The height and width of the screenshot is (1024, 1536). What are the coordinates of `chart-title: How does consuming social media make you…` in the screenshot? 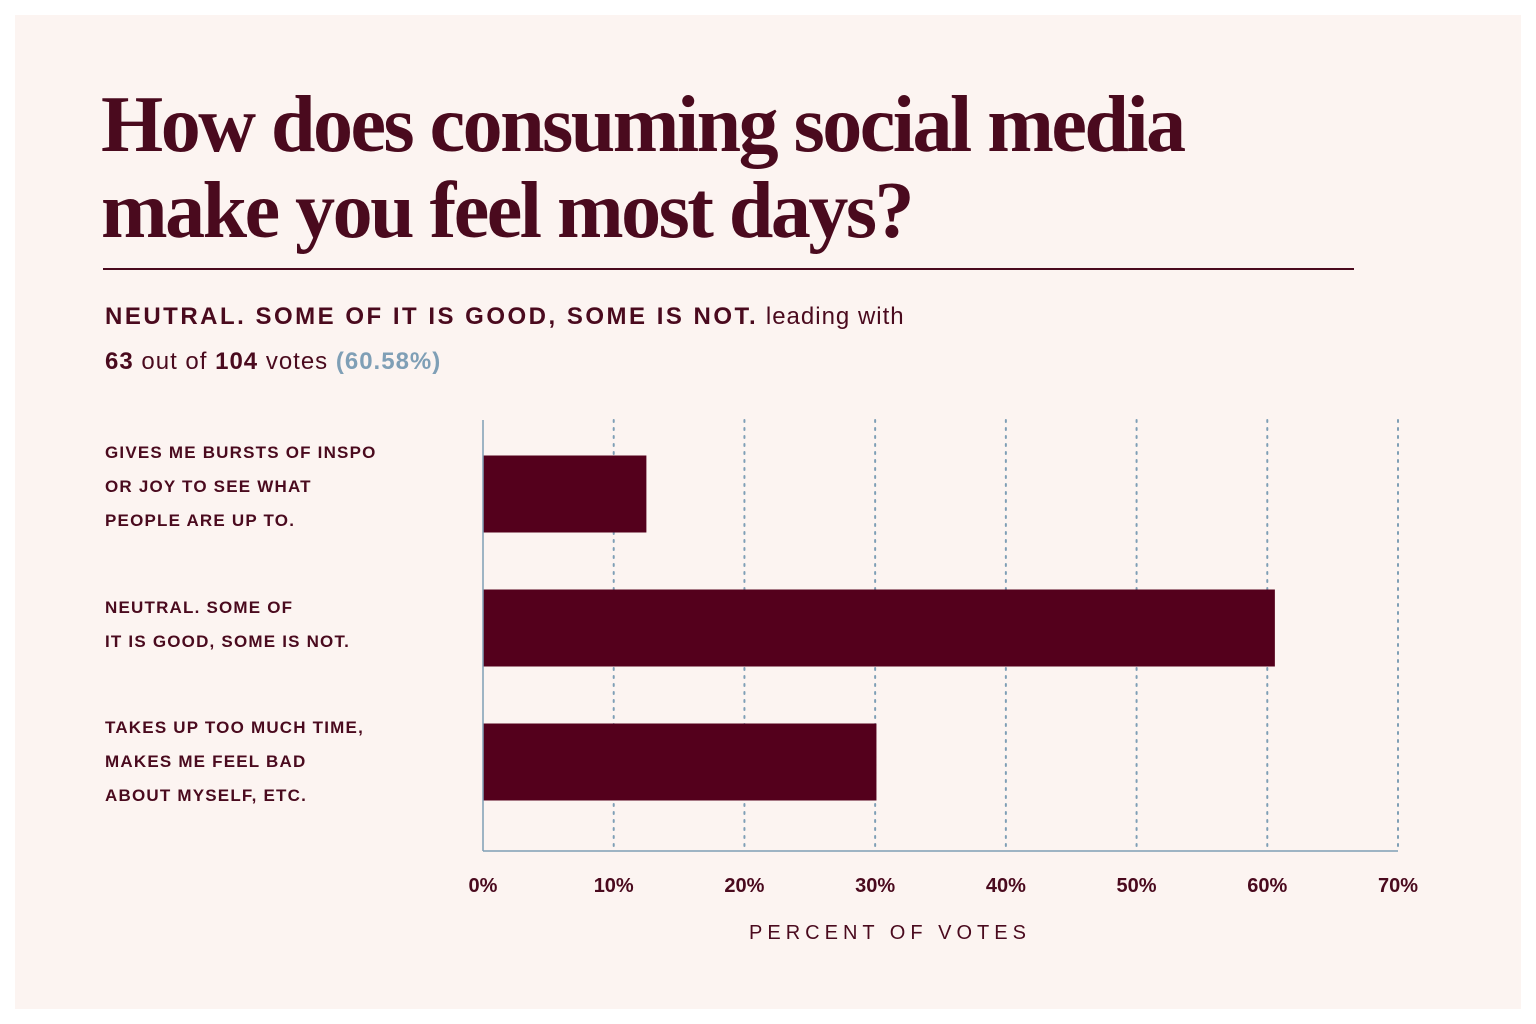 It's located at (643, 168).